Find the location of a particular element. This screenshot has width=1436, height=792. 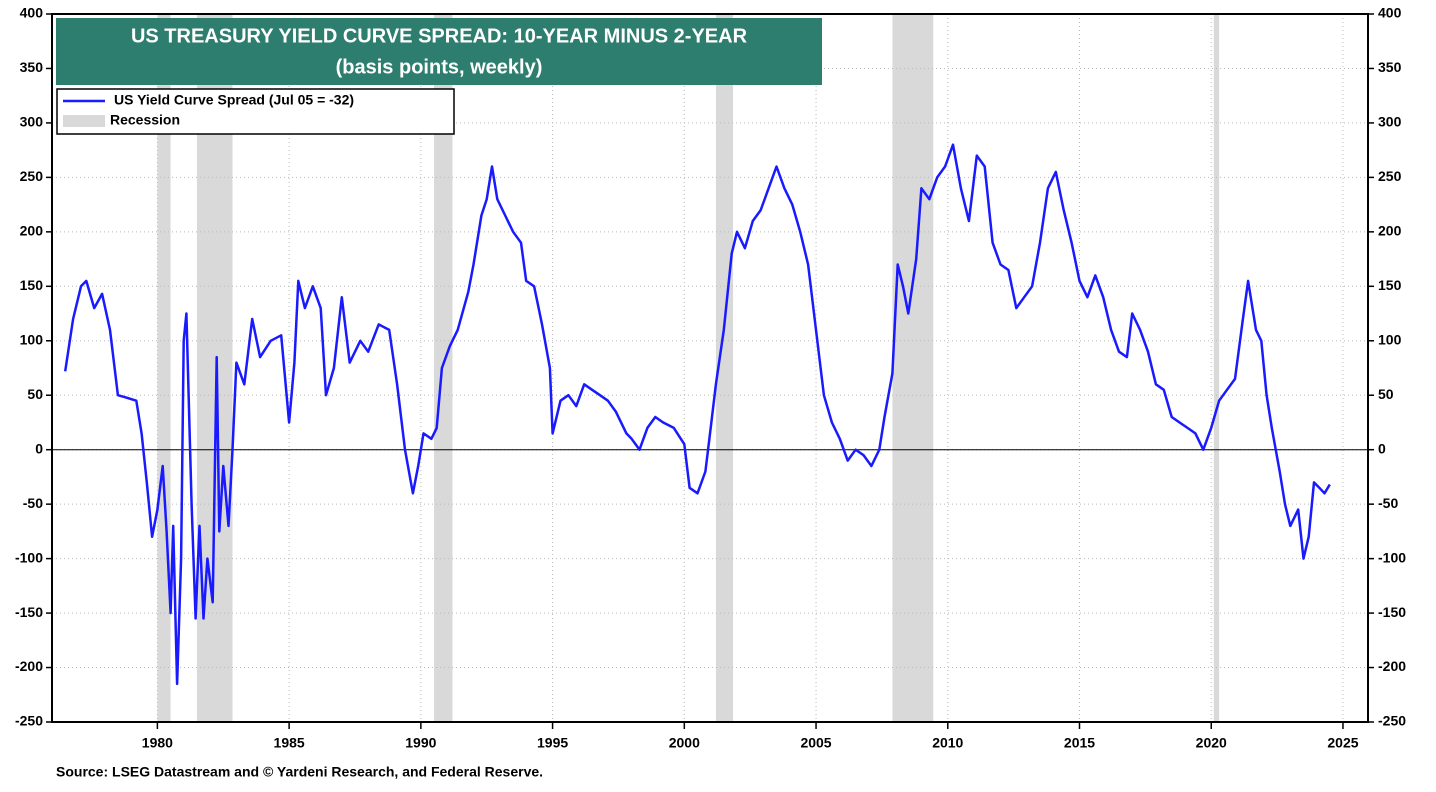

y-tick-label: -250 is located at coordinates (29, 721).